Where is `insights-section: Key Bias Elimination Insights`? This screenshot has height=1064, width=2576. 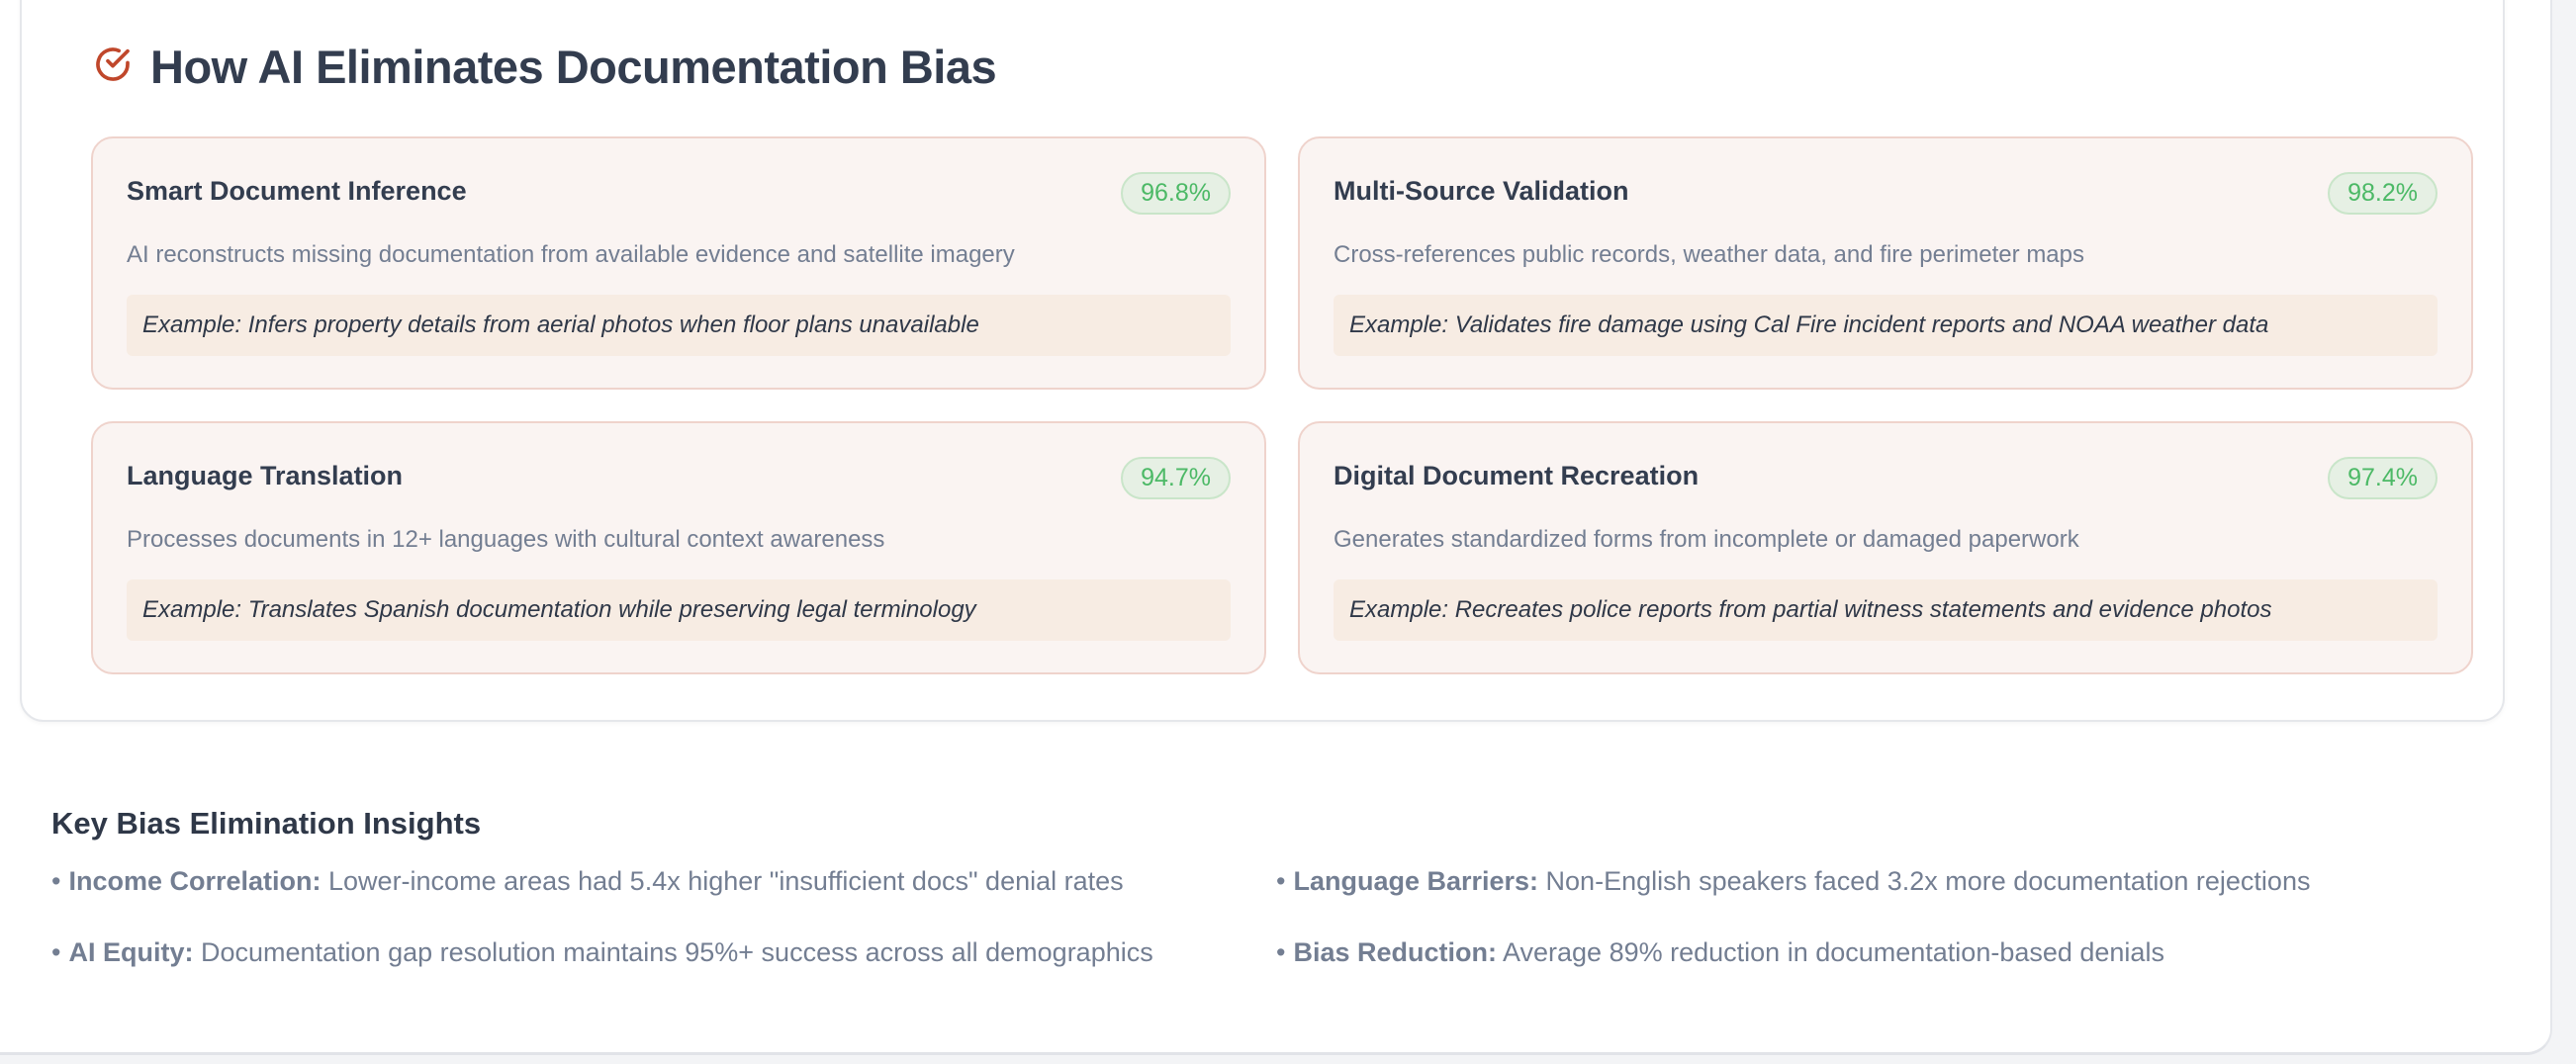 insights-section: Key Bias Elimination Insights is located at coordinates (266, 824).